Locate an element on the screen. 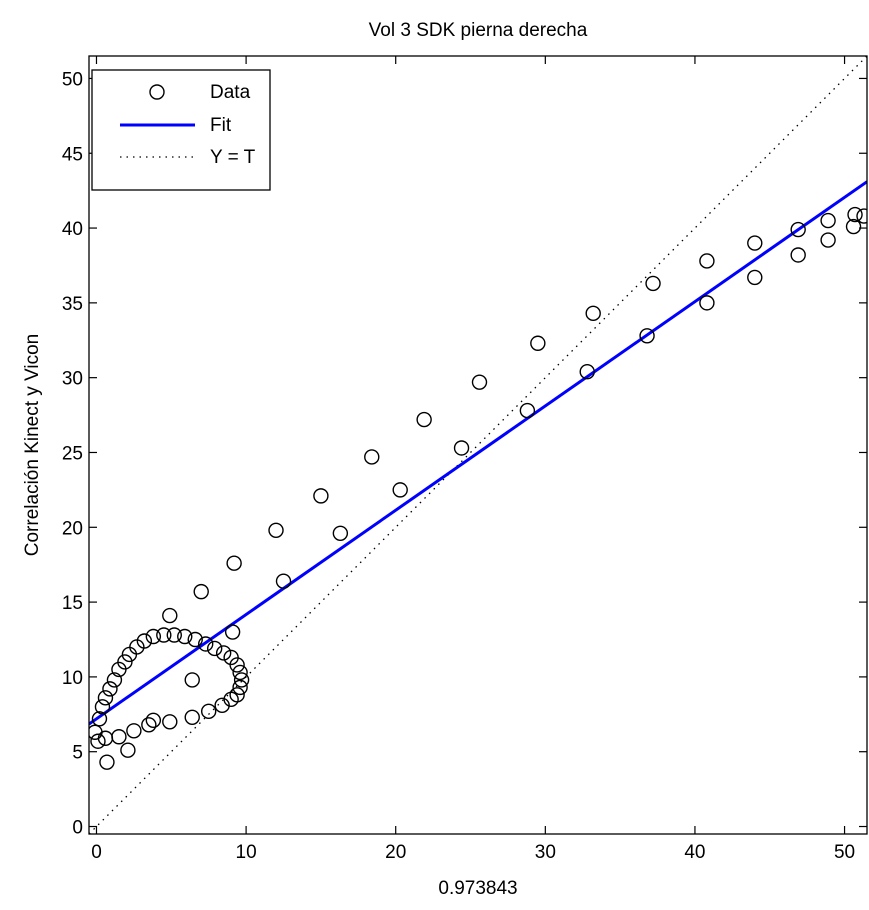  x-tick-label: 30 is located at coordinates (545, 852).